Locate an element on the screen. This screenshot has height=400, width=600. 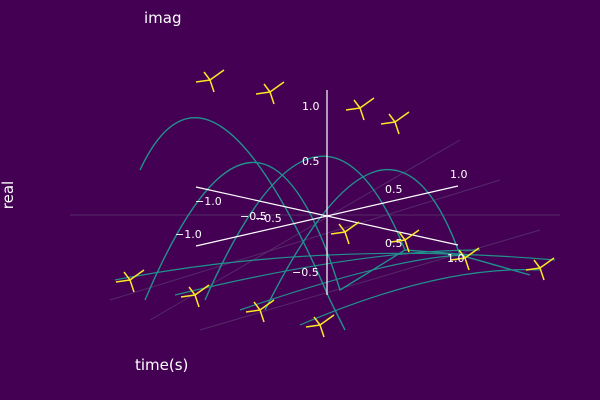
x-tick-label: −1.0 is located at coordinates (208, 201).